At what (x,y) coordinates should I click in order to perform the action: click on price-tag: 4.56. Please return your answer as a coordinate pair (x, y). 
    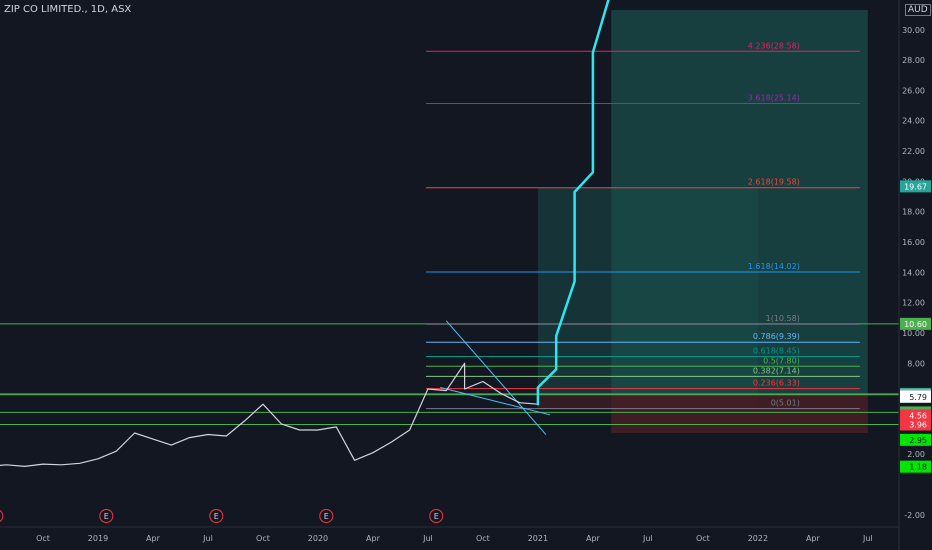
    Looking at the image, I should click on (915, 415).